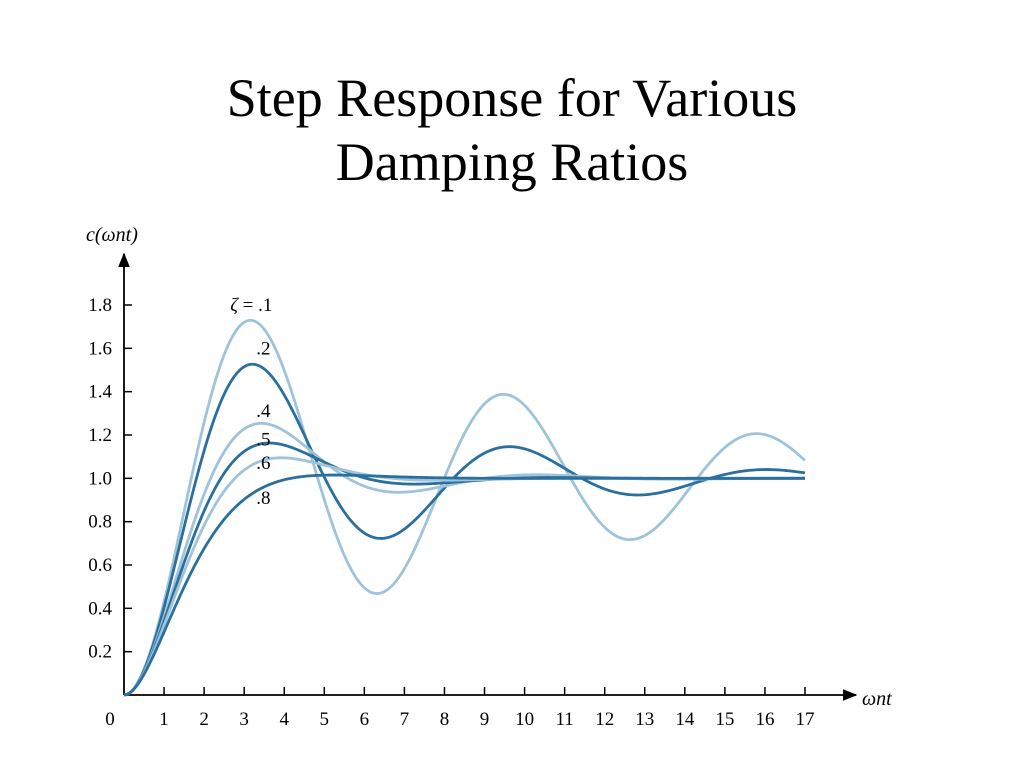 The image size is (1024, 768). Describe the element at coordinates (512, 98) in the screenshot. I see `title-line-1: Step Response for Various` at that location.